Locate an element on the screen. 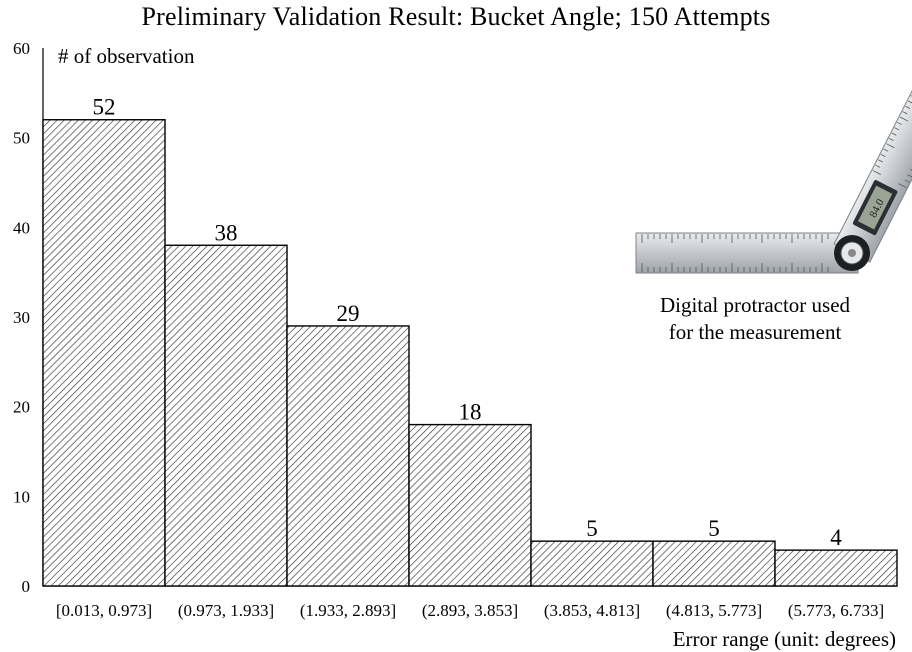  caption-line-1: Digital protractor used is located at coordinates (755, 305).